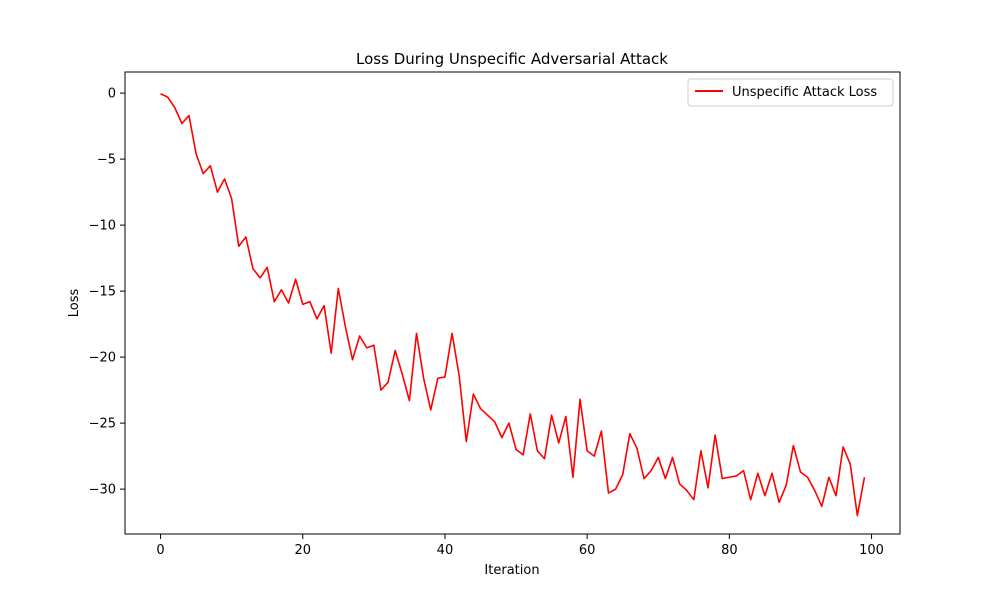  What do you see at coordinates (102, 226) in the screenshot?
I see `y-tick-label: −10` at bounding box center [102, 226].